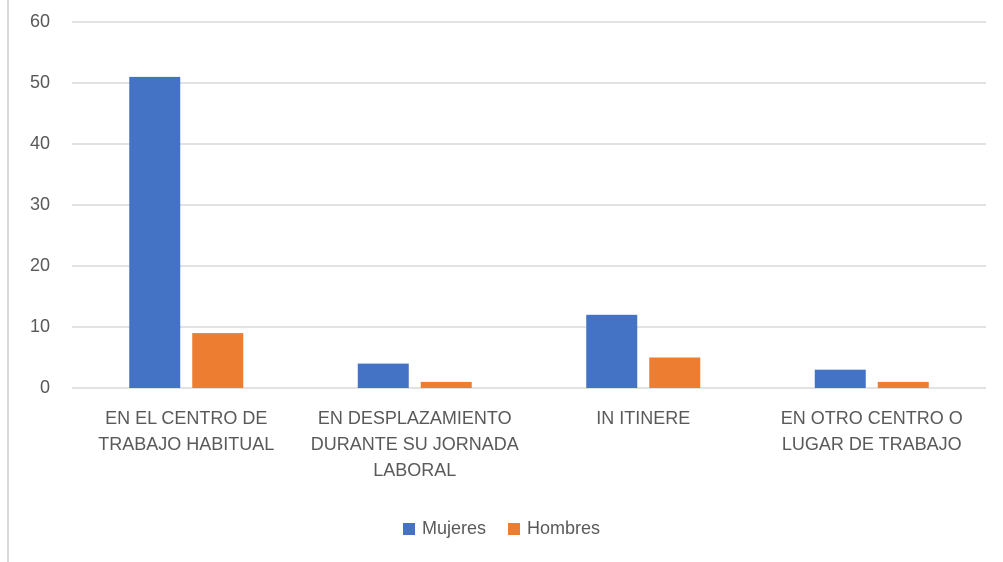  Describe the element at coordinates (40, 143) in the screenshot. I see `y-tick-label: 40` at that location.